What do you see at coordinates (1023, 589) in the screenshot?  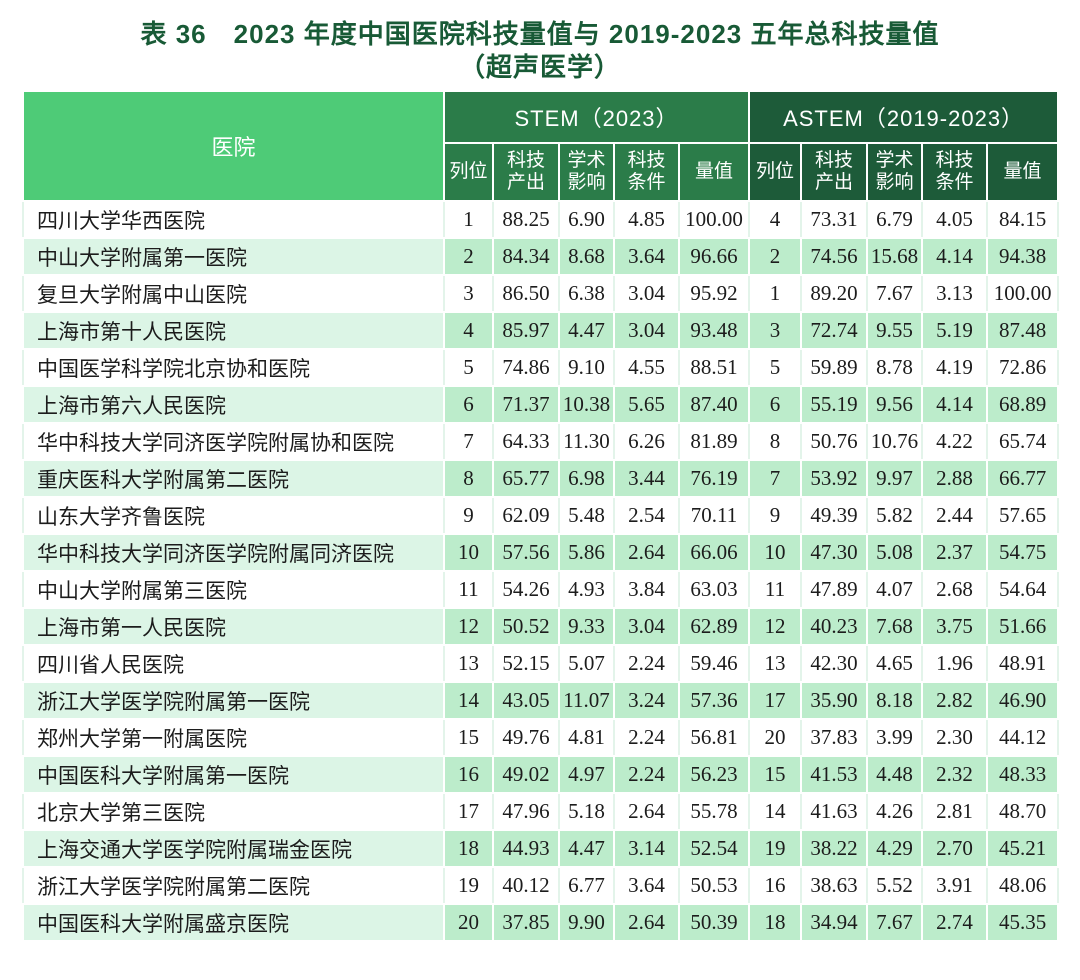 I see `value-cell: 54.64` at bounding box center [1023, 589].